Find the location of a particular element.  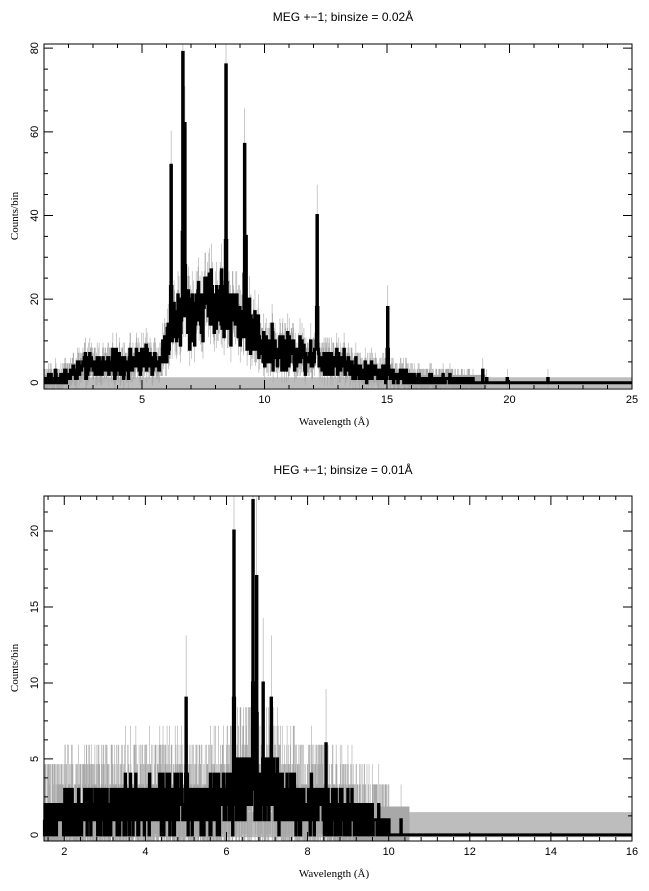

meg-x-tick-label: 20 is located at coordinates (509, 400).